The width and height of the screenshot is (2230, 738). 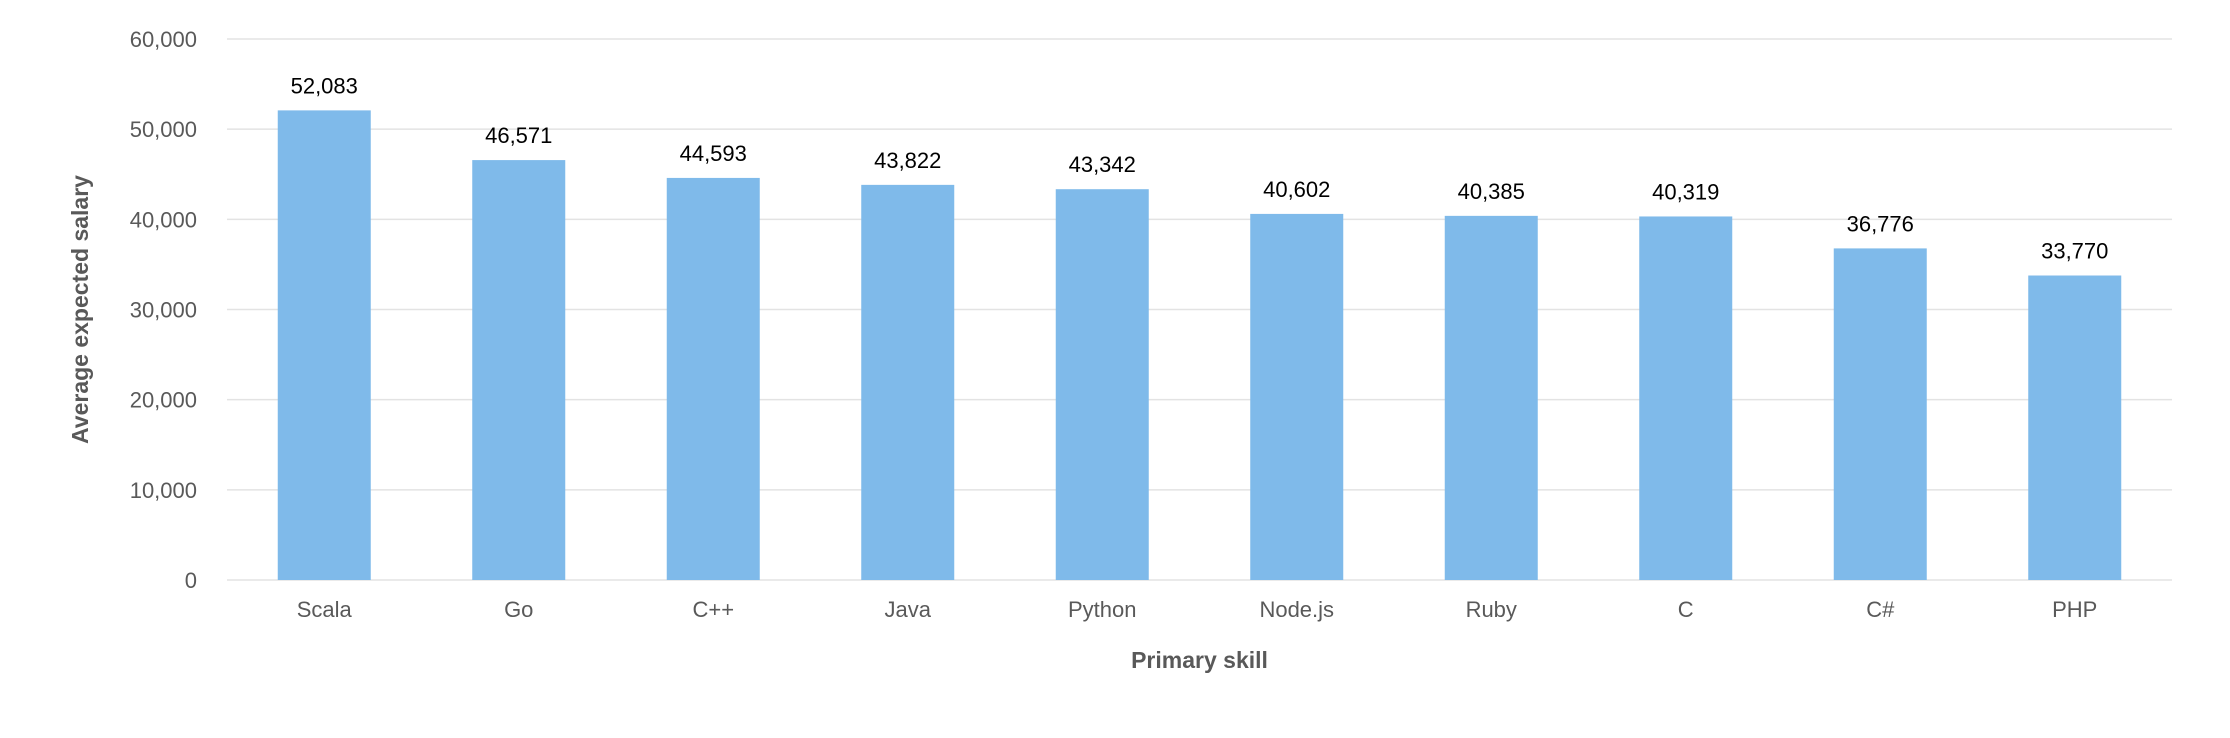 I want to click on x-tick-label: C++, so click(x=713, y=609).